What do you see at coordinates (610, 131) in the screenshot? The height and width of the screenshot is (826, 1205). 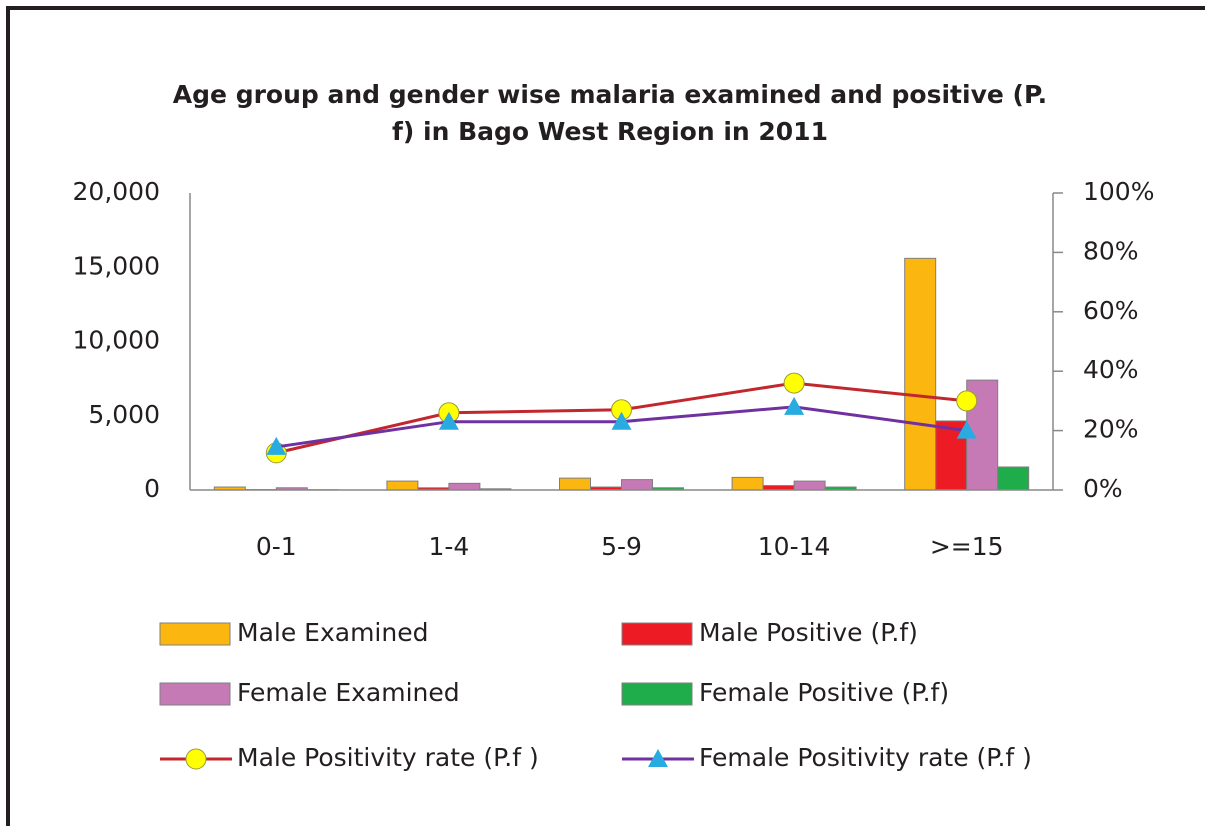 I see `chart-title: f) in Bago West Region in 2011` at bounding box center [610, 131].